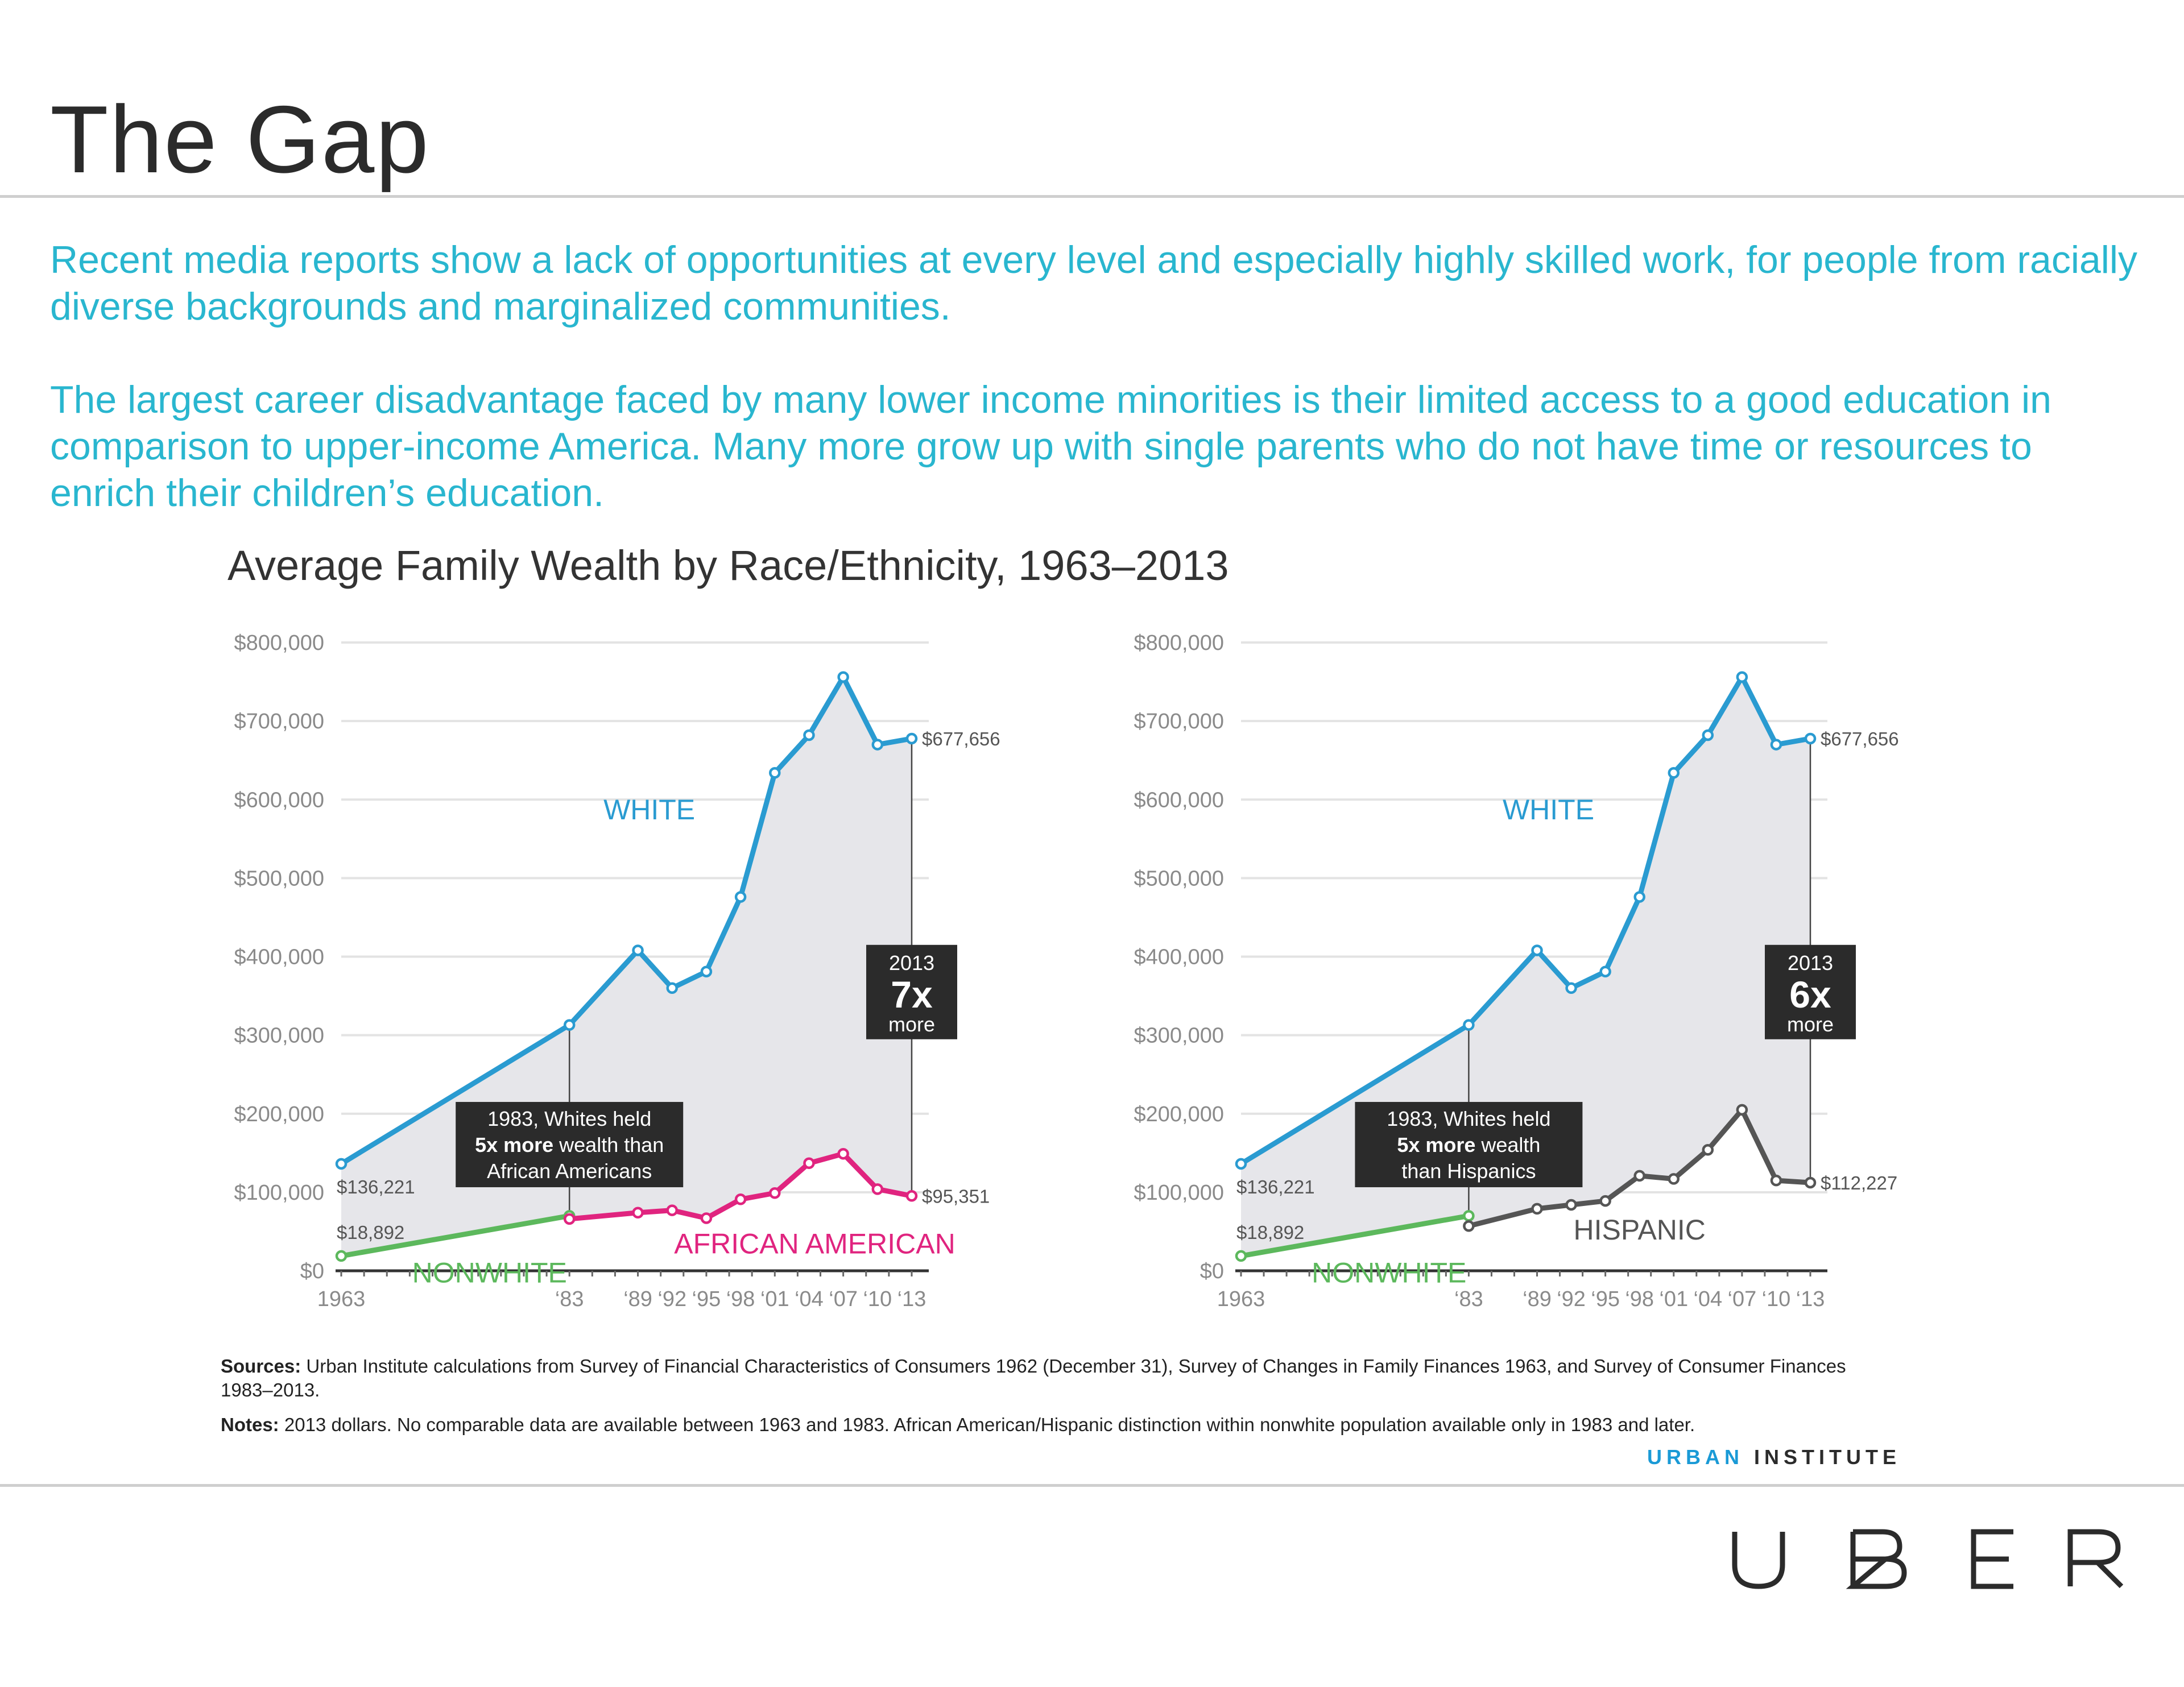 This screenshot has width=2184, height=1687. Describe the element at coordinates (1092, 196) in the screenshot. I see `top-divider` at that location.